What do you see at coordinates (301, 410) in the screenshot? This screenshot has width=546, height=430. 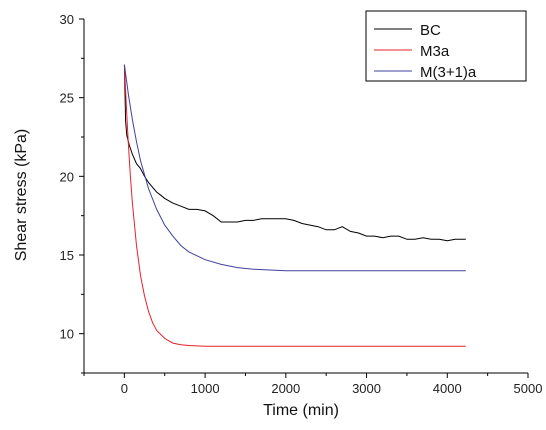 I see `x-axis-title: Time (min)` at bounding box center [301, 410].